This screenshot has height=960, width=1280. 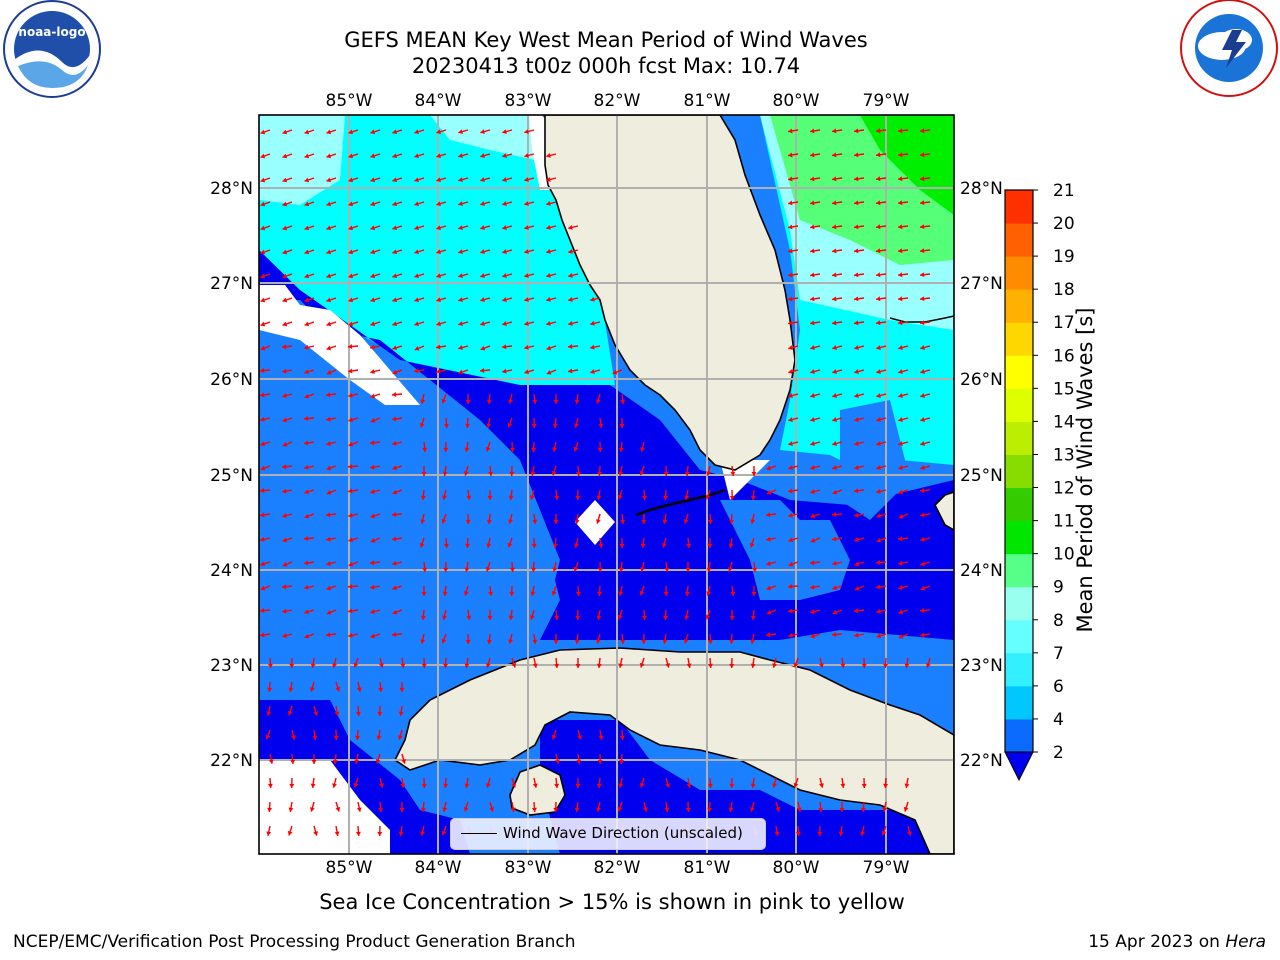 I want to click on nws-logo, so click(x=1229, y=48).